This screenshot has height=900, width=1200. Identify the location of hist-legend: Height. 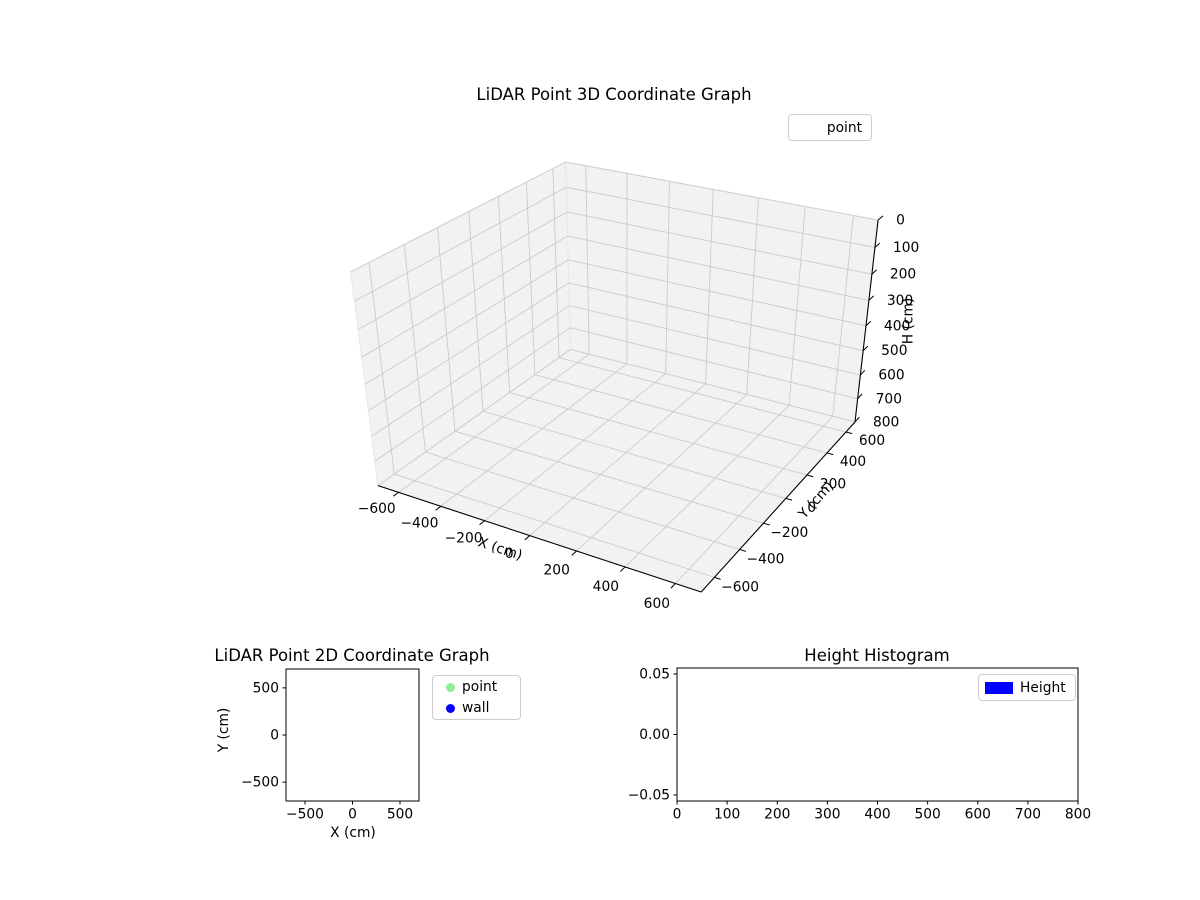
(1027, 687).